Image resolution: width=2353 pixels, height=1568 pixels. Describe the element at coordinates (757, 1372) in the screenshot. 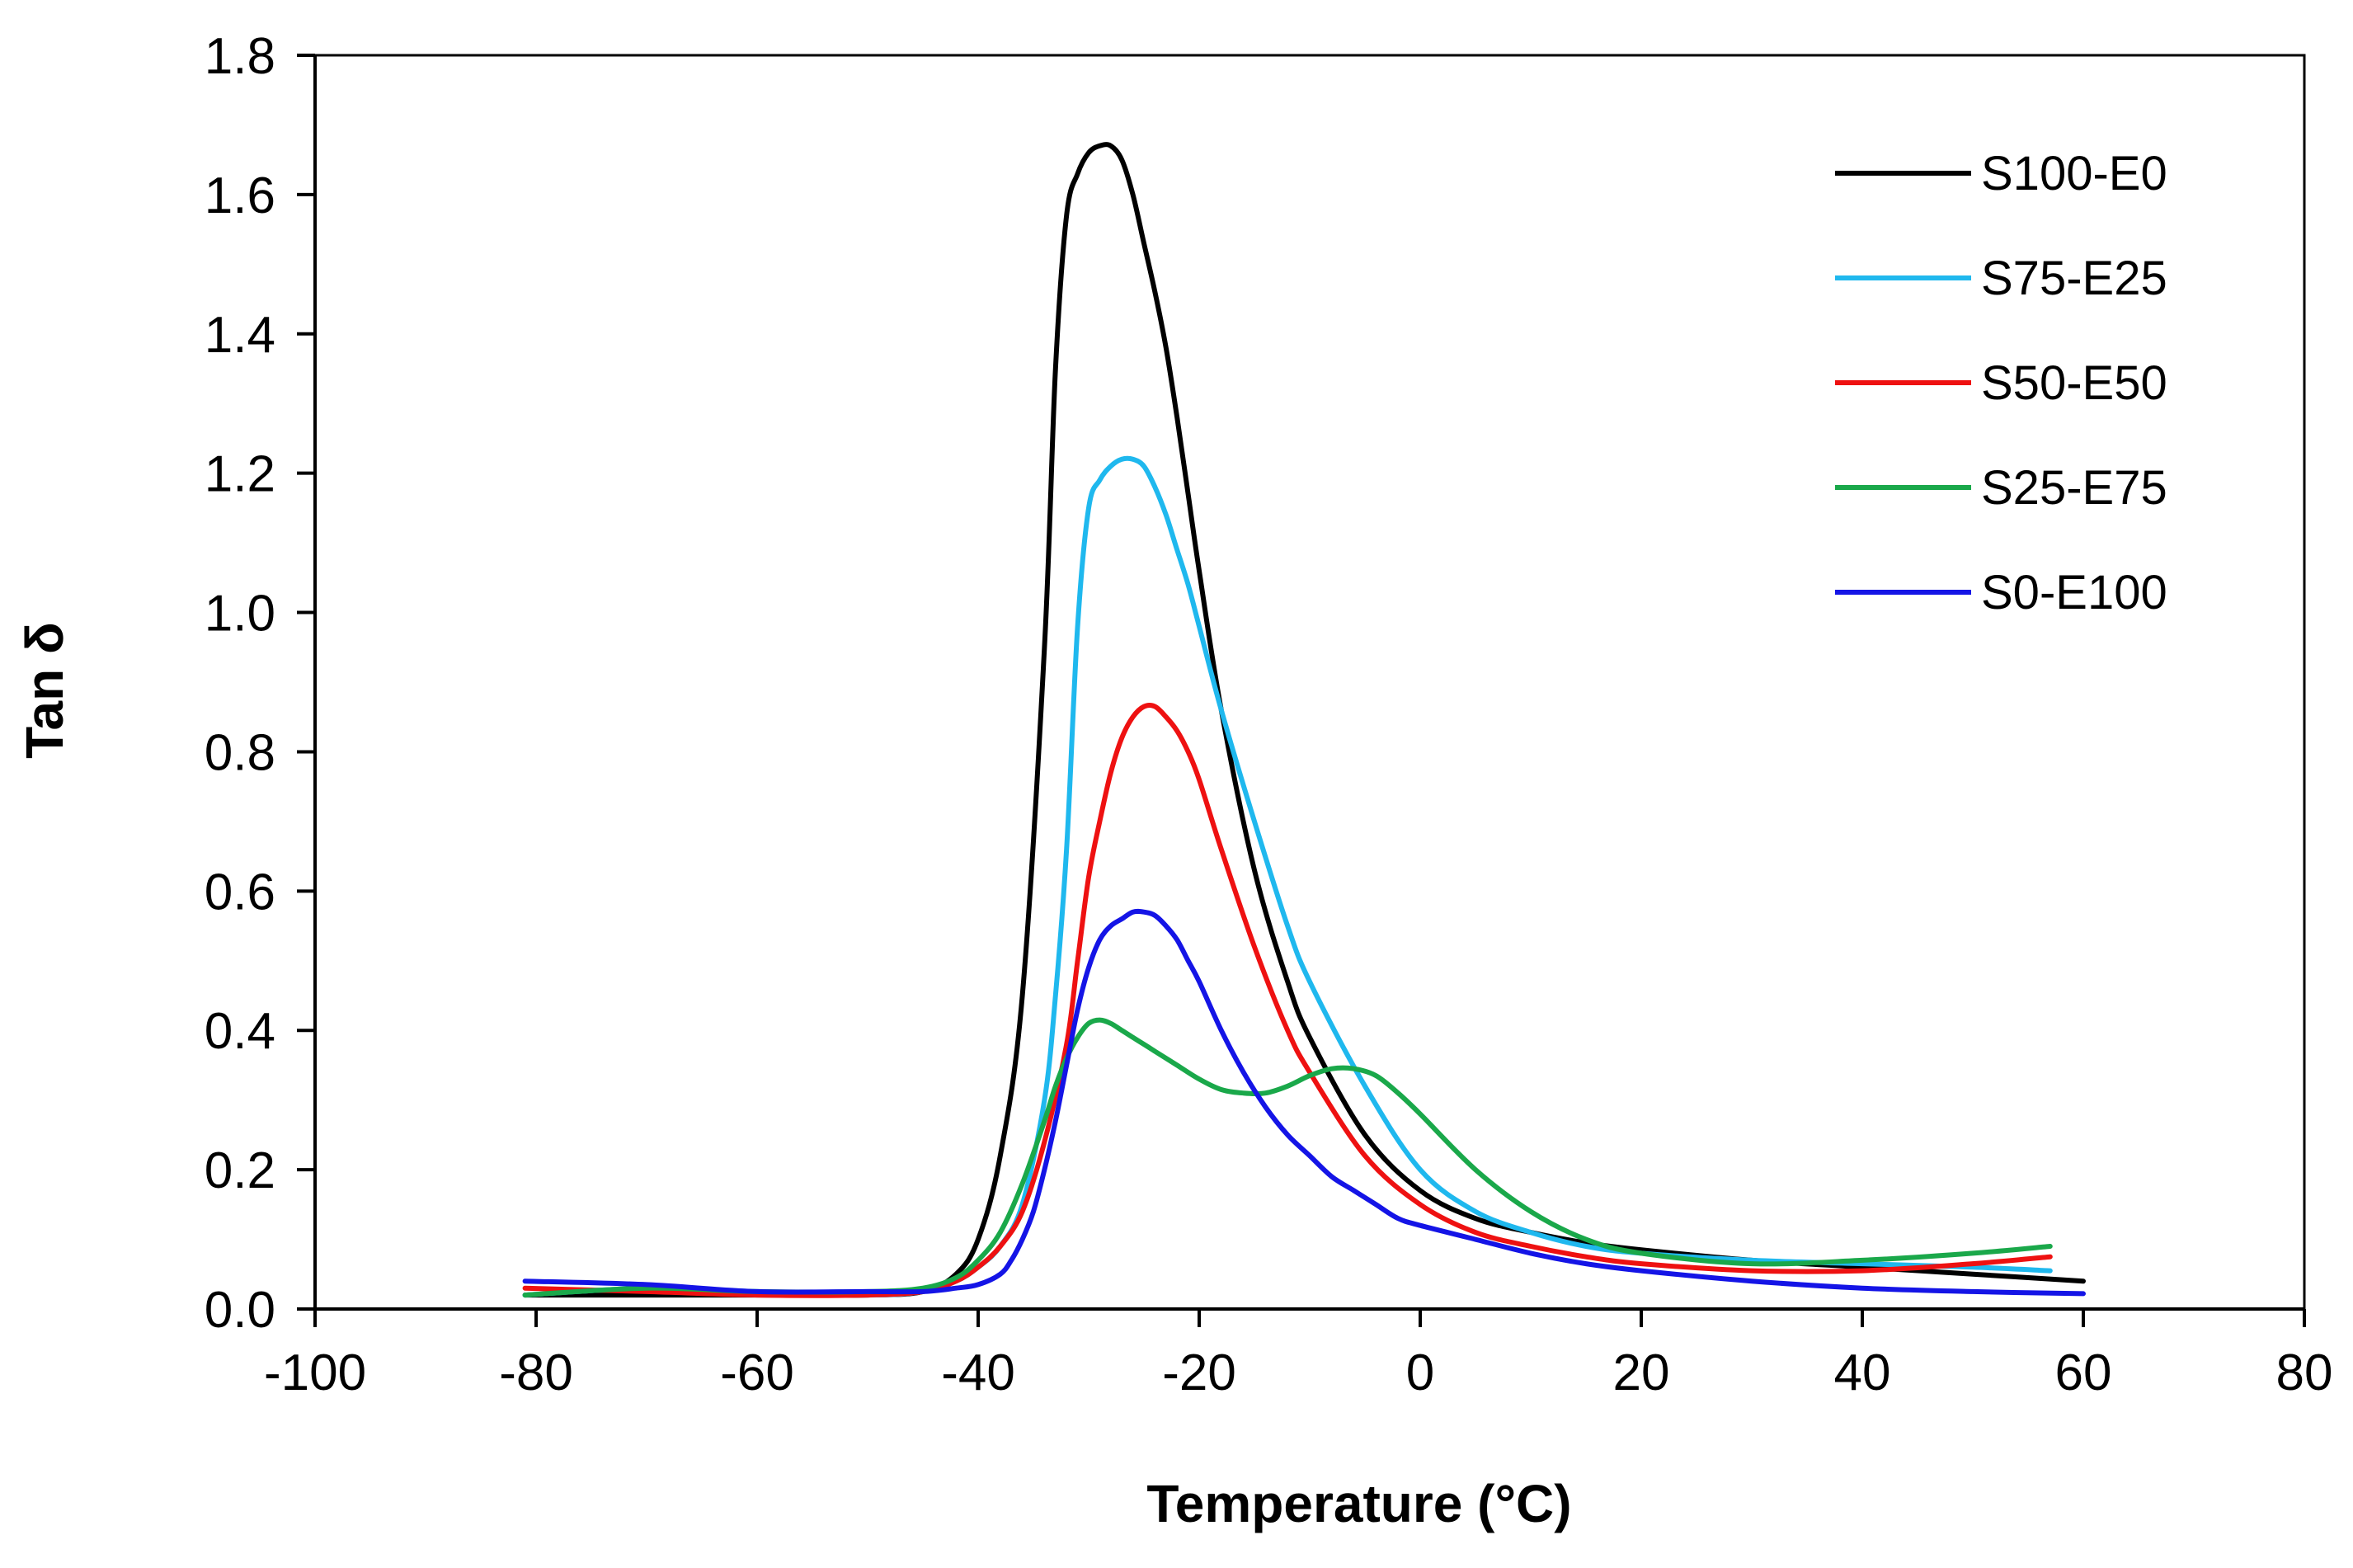

I see `x-tick-label: -60` at that location.